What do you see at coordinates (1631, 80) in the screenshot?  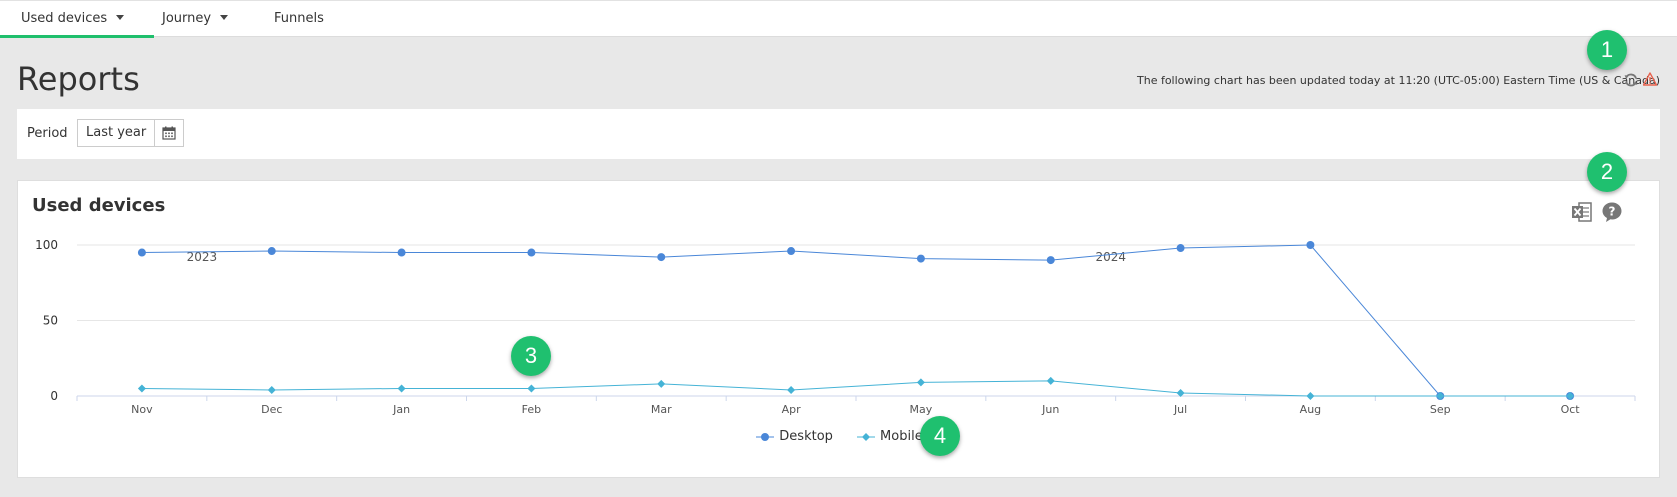 I see `refresh-icon` at bounding box center [1631, 80].